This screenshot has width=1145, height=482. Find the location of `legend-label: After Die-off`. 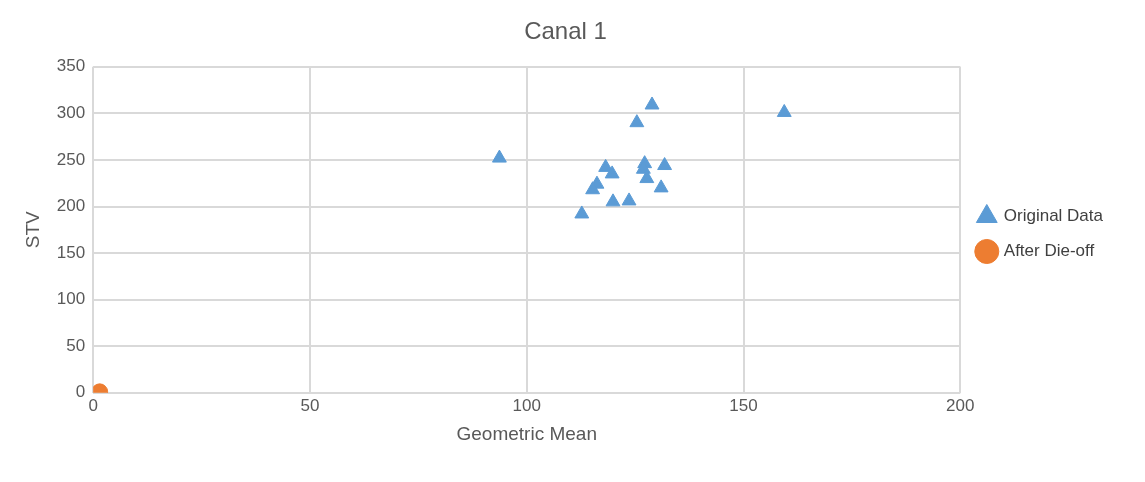

legend-label: After Die-off is located at coordinates (1049, 251).